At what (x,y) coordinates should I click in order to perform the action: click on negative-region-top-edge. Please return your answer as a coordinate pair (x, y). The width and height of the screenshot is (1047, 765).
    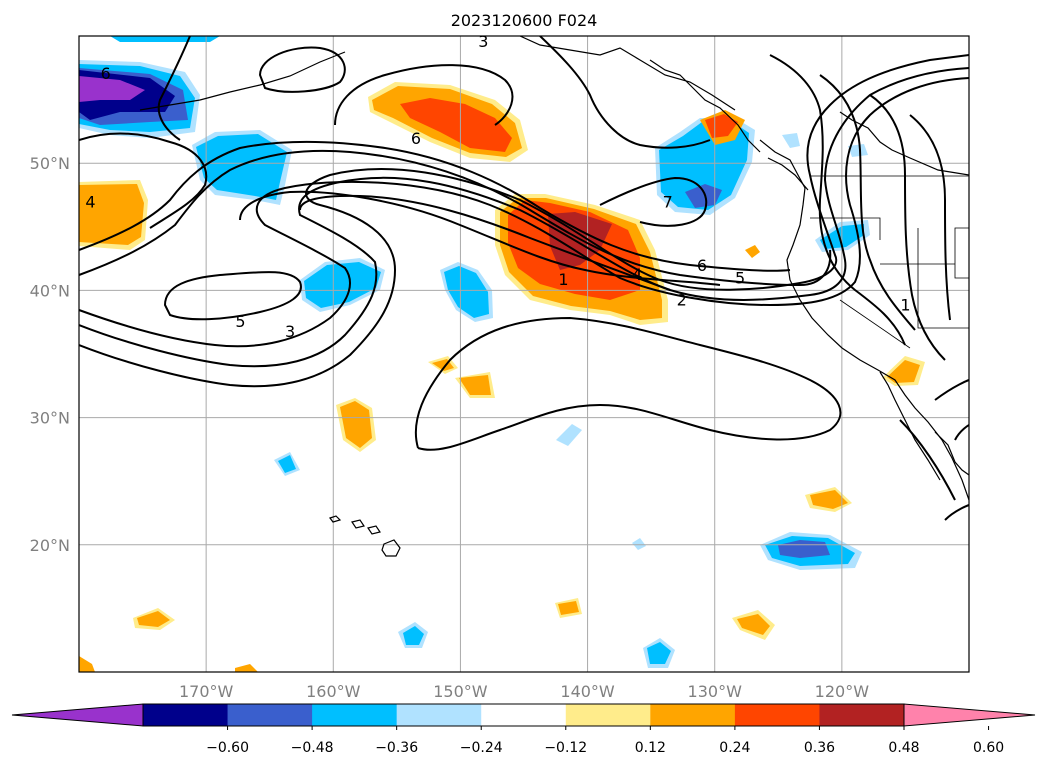
    Looking at the image, I should click on (165, 39).